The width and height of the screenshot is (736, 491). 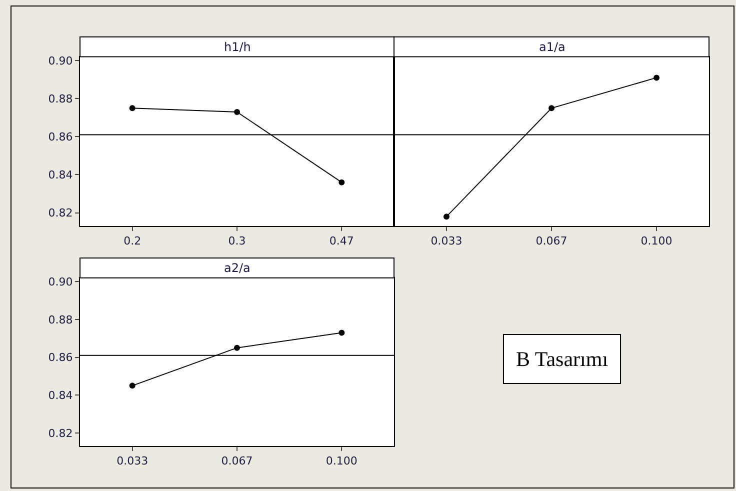 What do you see at coordinates (562, 359) in the screenshot?
I see `text: B Tasarımı` at bounding box center [562, 359].